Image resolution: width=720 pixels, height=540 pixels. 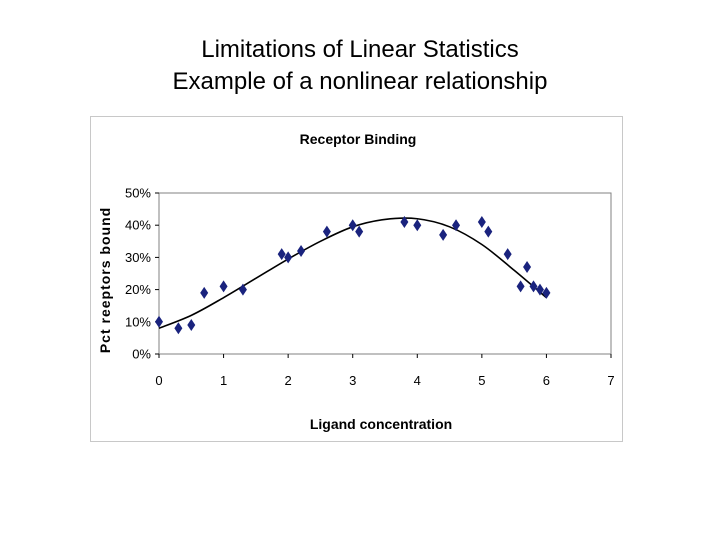 What do you see at coordinates (381, 424) in the screenshot?
I see `x-axis-label: Ligand concentration` at bounding box center [381, 424].